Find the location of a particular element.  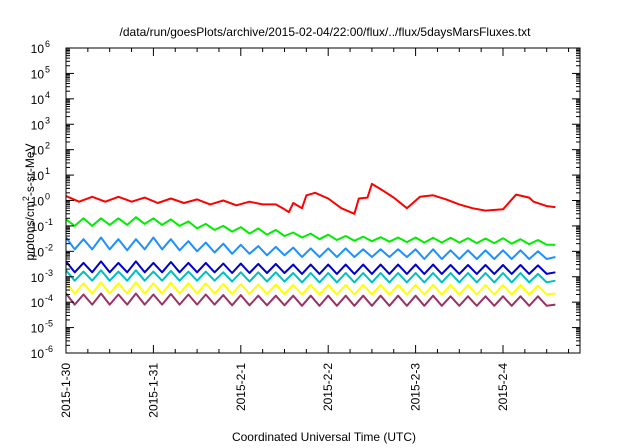

y-axis-label-superscript: 2 is located at coordinates (26, 198).